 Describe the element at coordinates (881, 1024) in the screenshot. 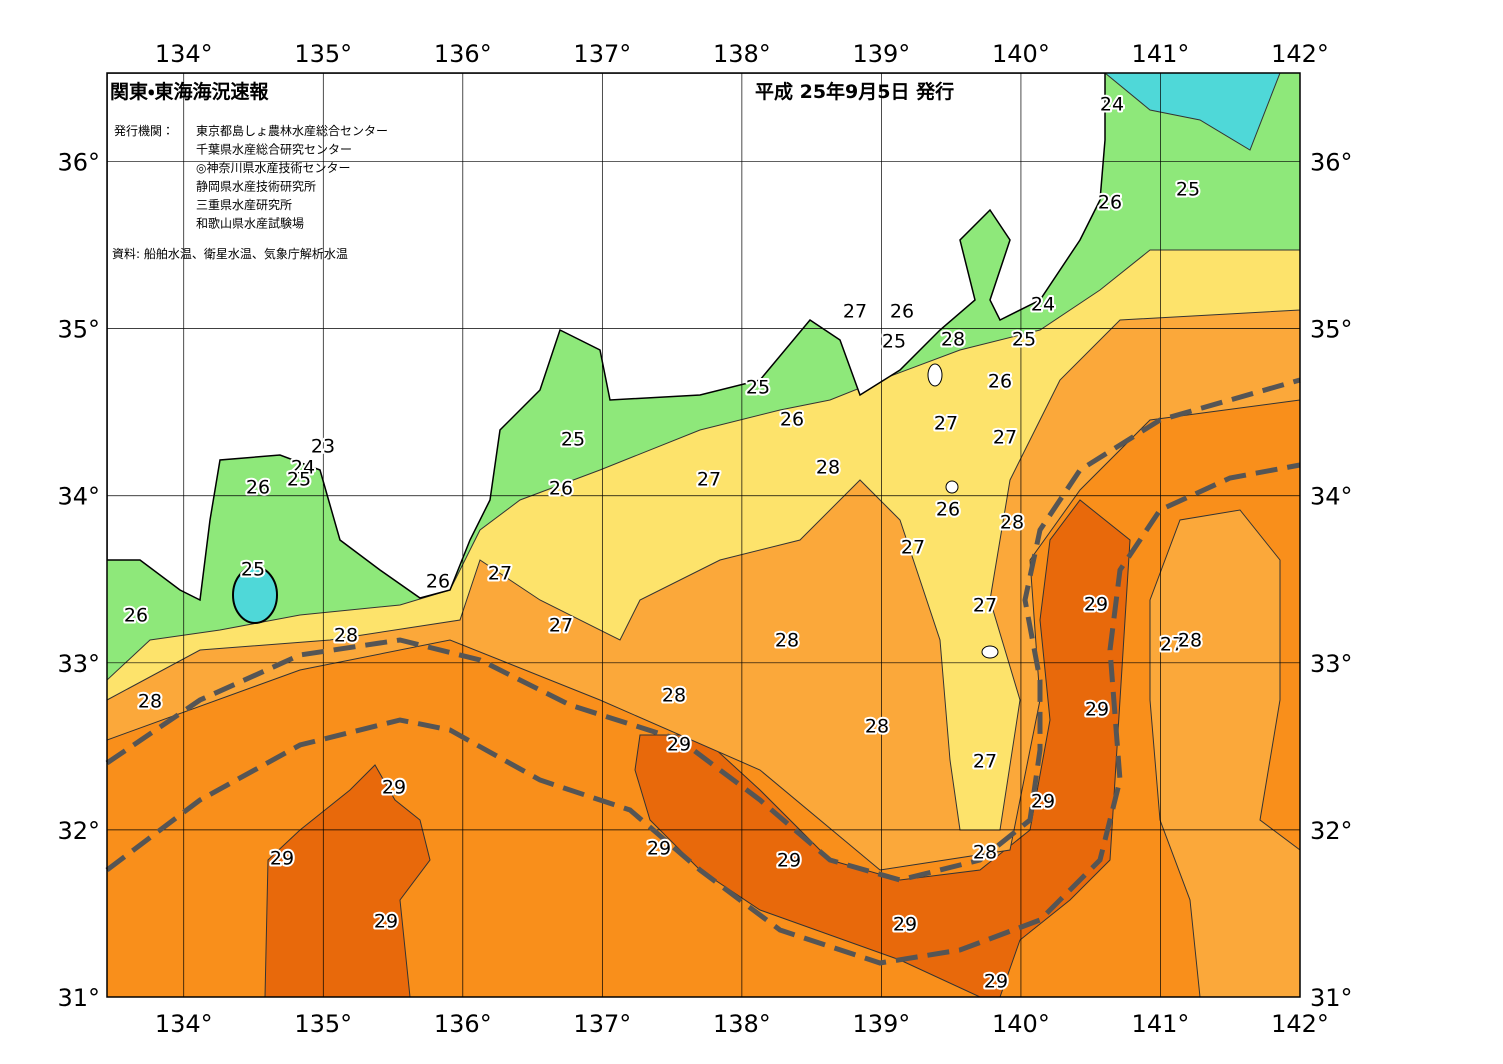

I see `lon-tick-label: 139°` at that location.